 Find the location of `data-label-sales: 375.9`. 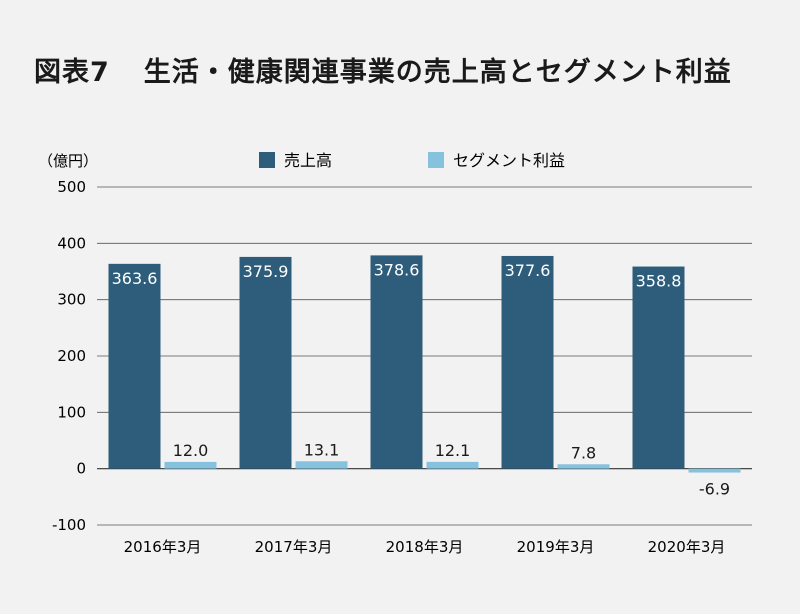

data-label-sales: 375.9 is located at coordinates (266, 271).